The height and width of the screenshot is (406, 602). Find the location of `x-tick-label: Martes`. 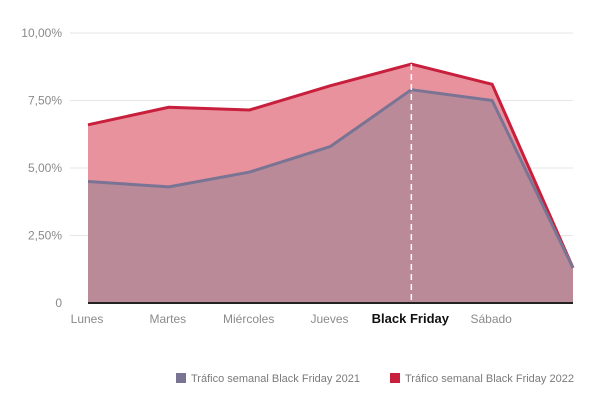

x-tick-label: Martes is located at coordinates (167, 319).